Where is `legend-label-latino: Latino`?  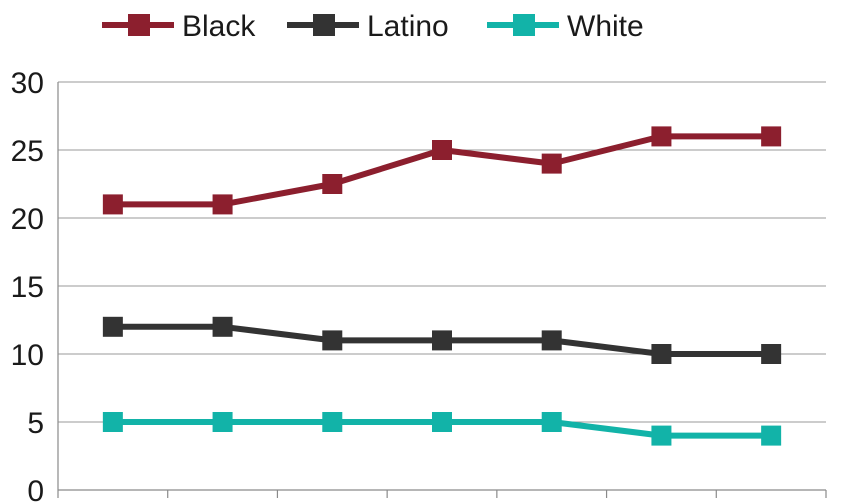
legend-label-latino: Latino is located at coordinates (408, 26).